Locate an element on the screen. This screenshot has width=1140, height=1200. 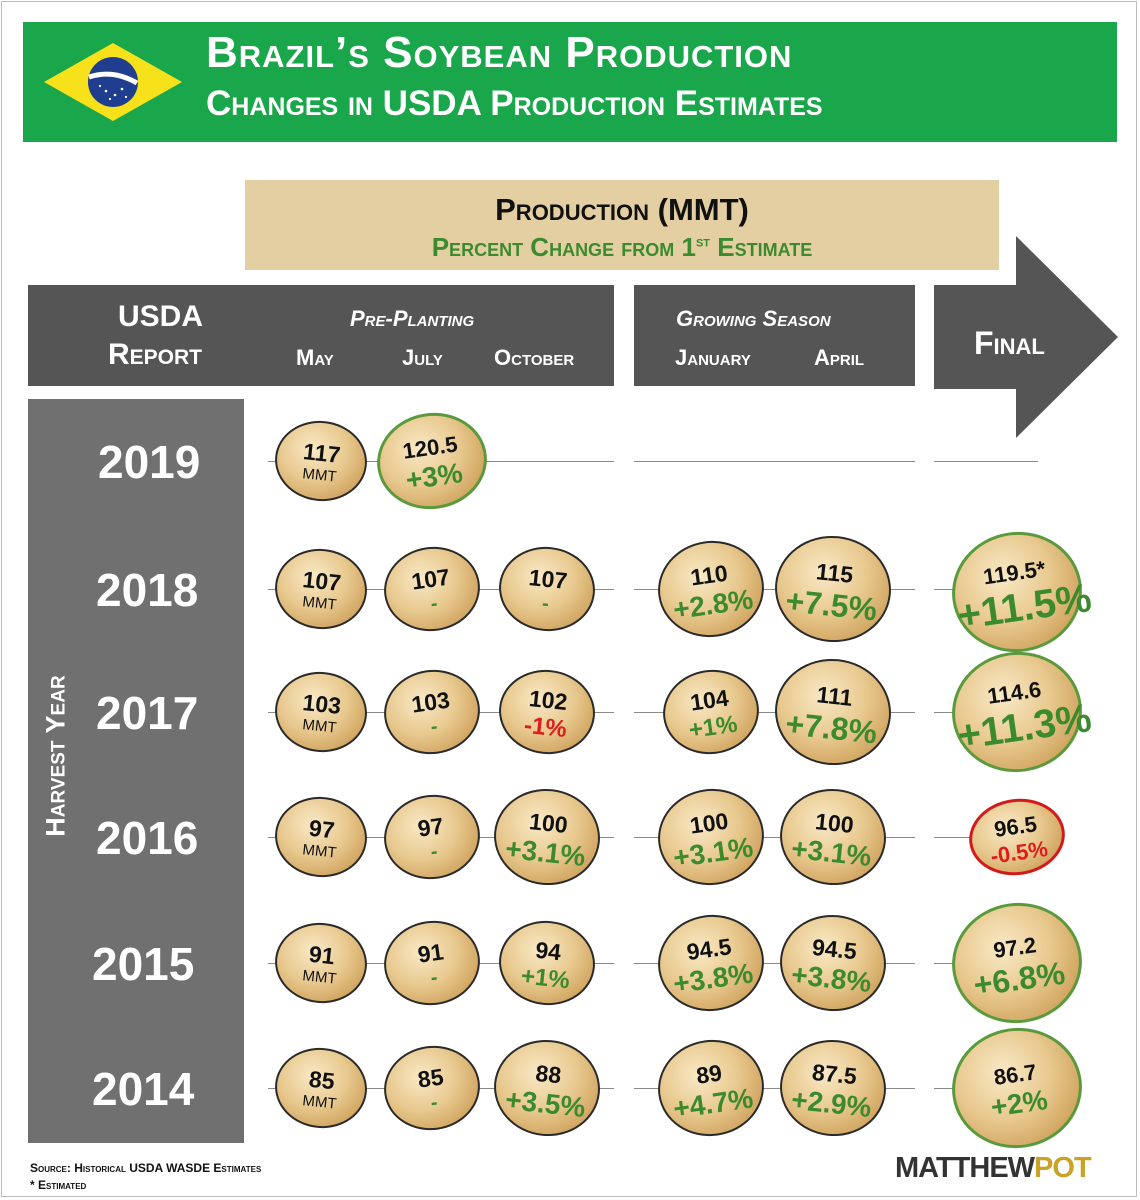
legend-percent-label: Percent Change from 1st Estimate is located at coordinates (622, 247).